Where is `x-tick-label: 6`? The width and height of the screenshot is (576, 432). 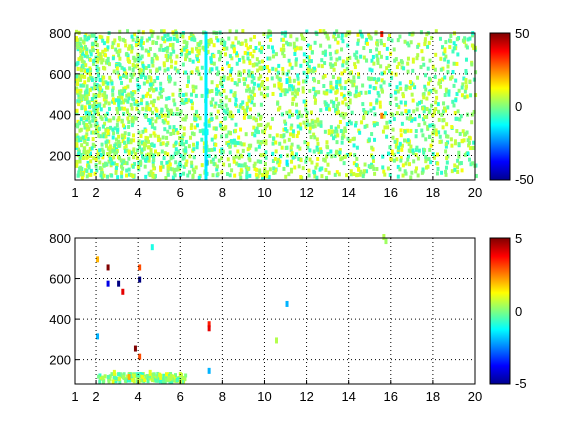 x-tick-label: 6 is located at coordinates (180, 396).